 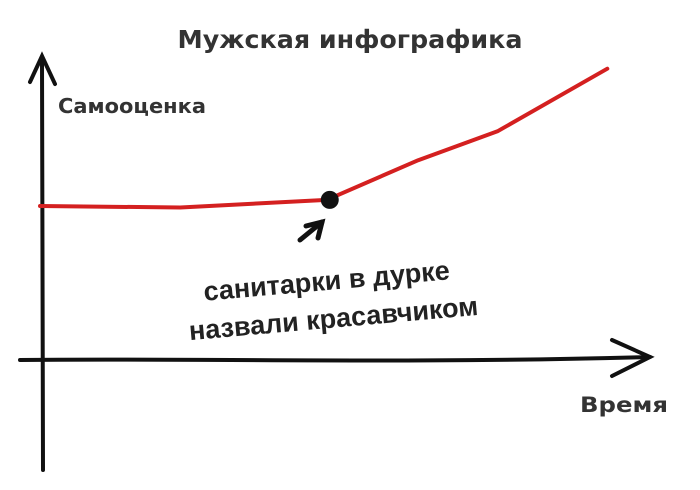 What do you see at coordinates (329, 199) in the screenshot?
I see `annotation-point` at bounding box center [329, 199].